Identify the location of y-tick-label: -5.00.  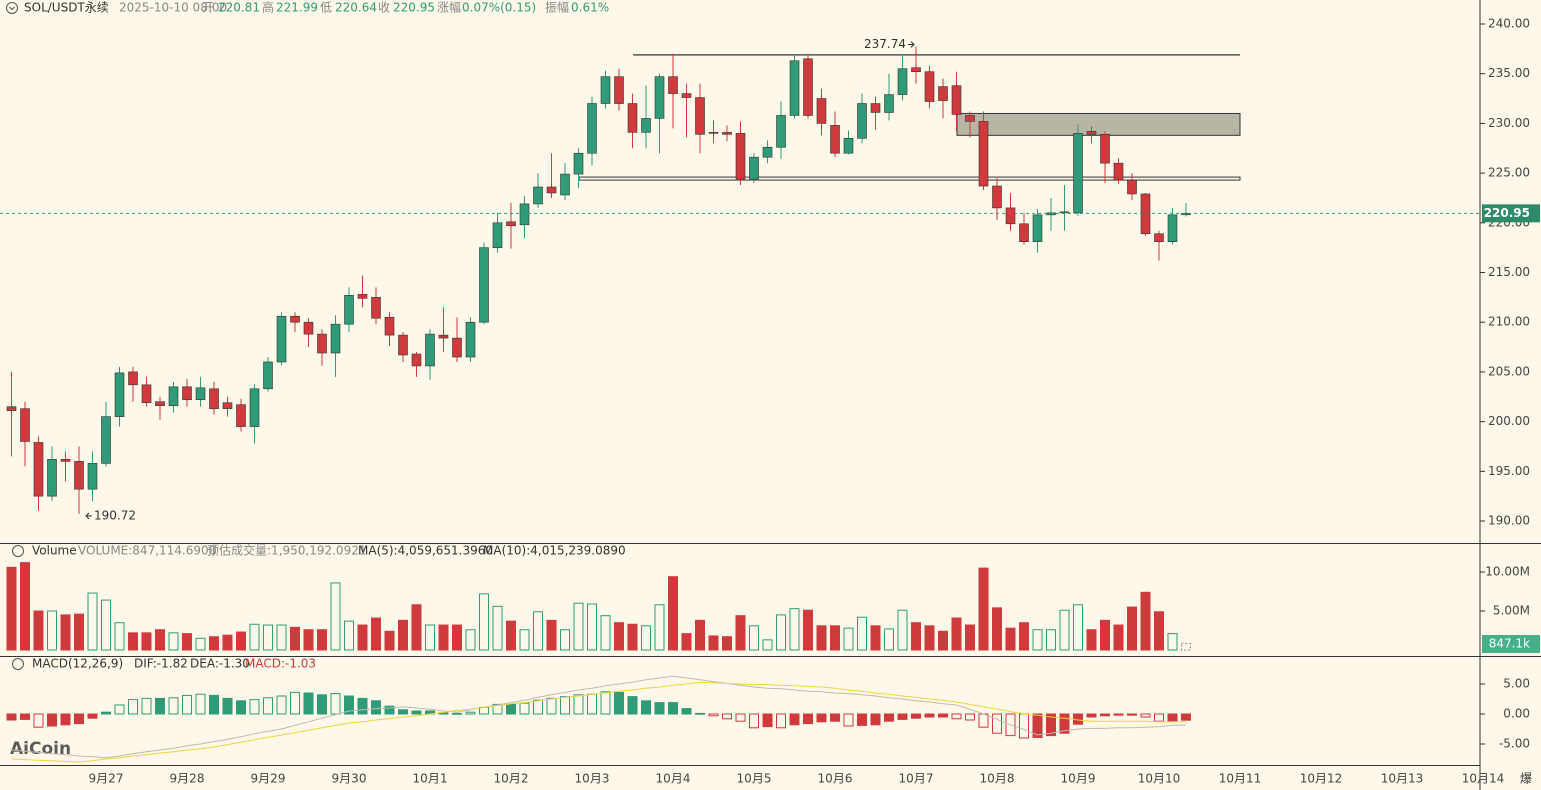
(1514, 744).